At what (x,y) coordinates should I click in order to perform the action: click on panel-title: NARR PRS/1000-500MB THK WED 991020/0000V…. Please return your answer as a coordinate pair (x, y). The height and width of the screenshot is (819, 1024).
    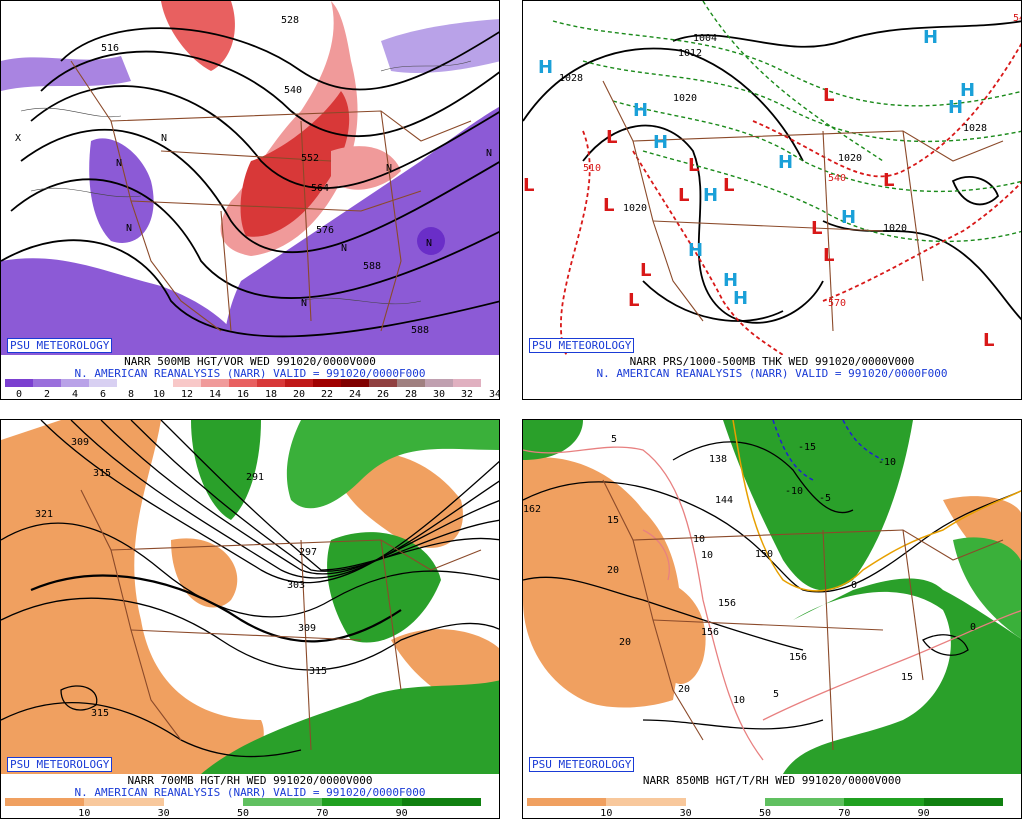
    Looking at the image, I should click on (772, 361).